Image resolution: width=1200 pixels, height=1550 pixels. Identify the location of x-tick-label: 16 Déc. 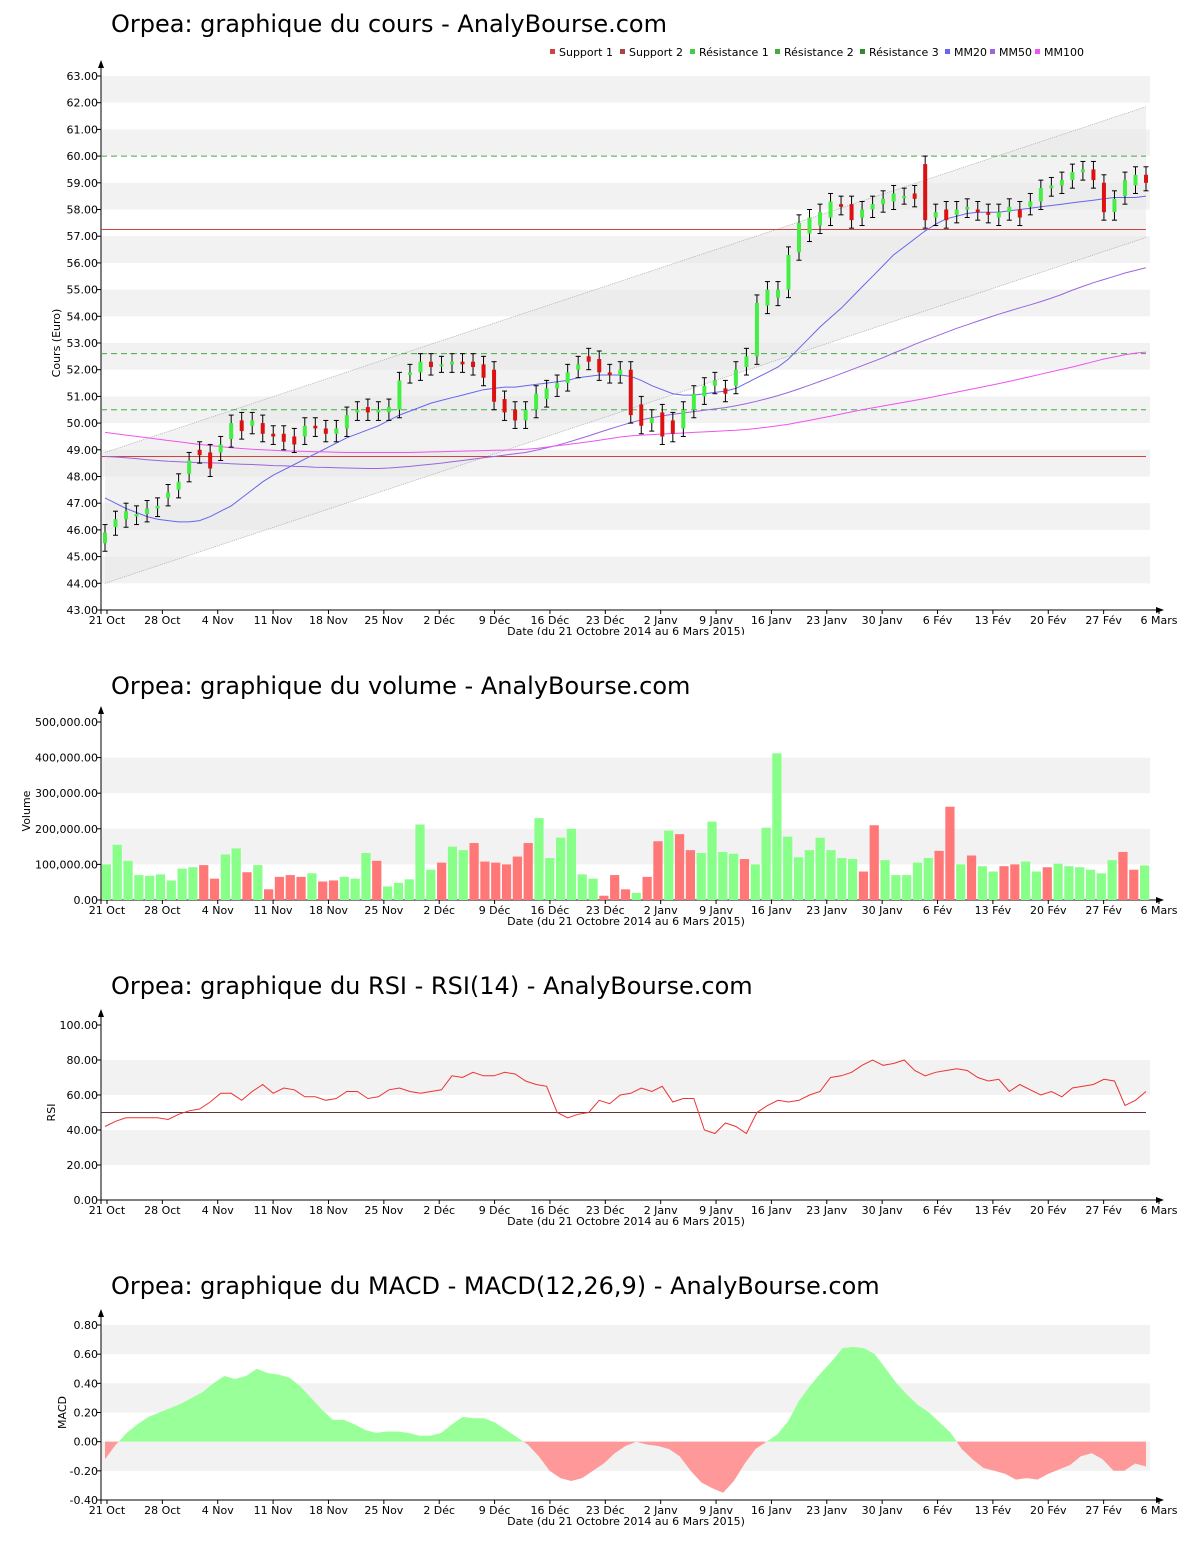
(550, 1510).